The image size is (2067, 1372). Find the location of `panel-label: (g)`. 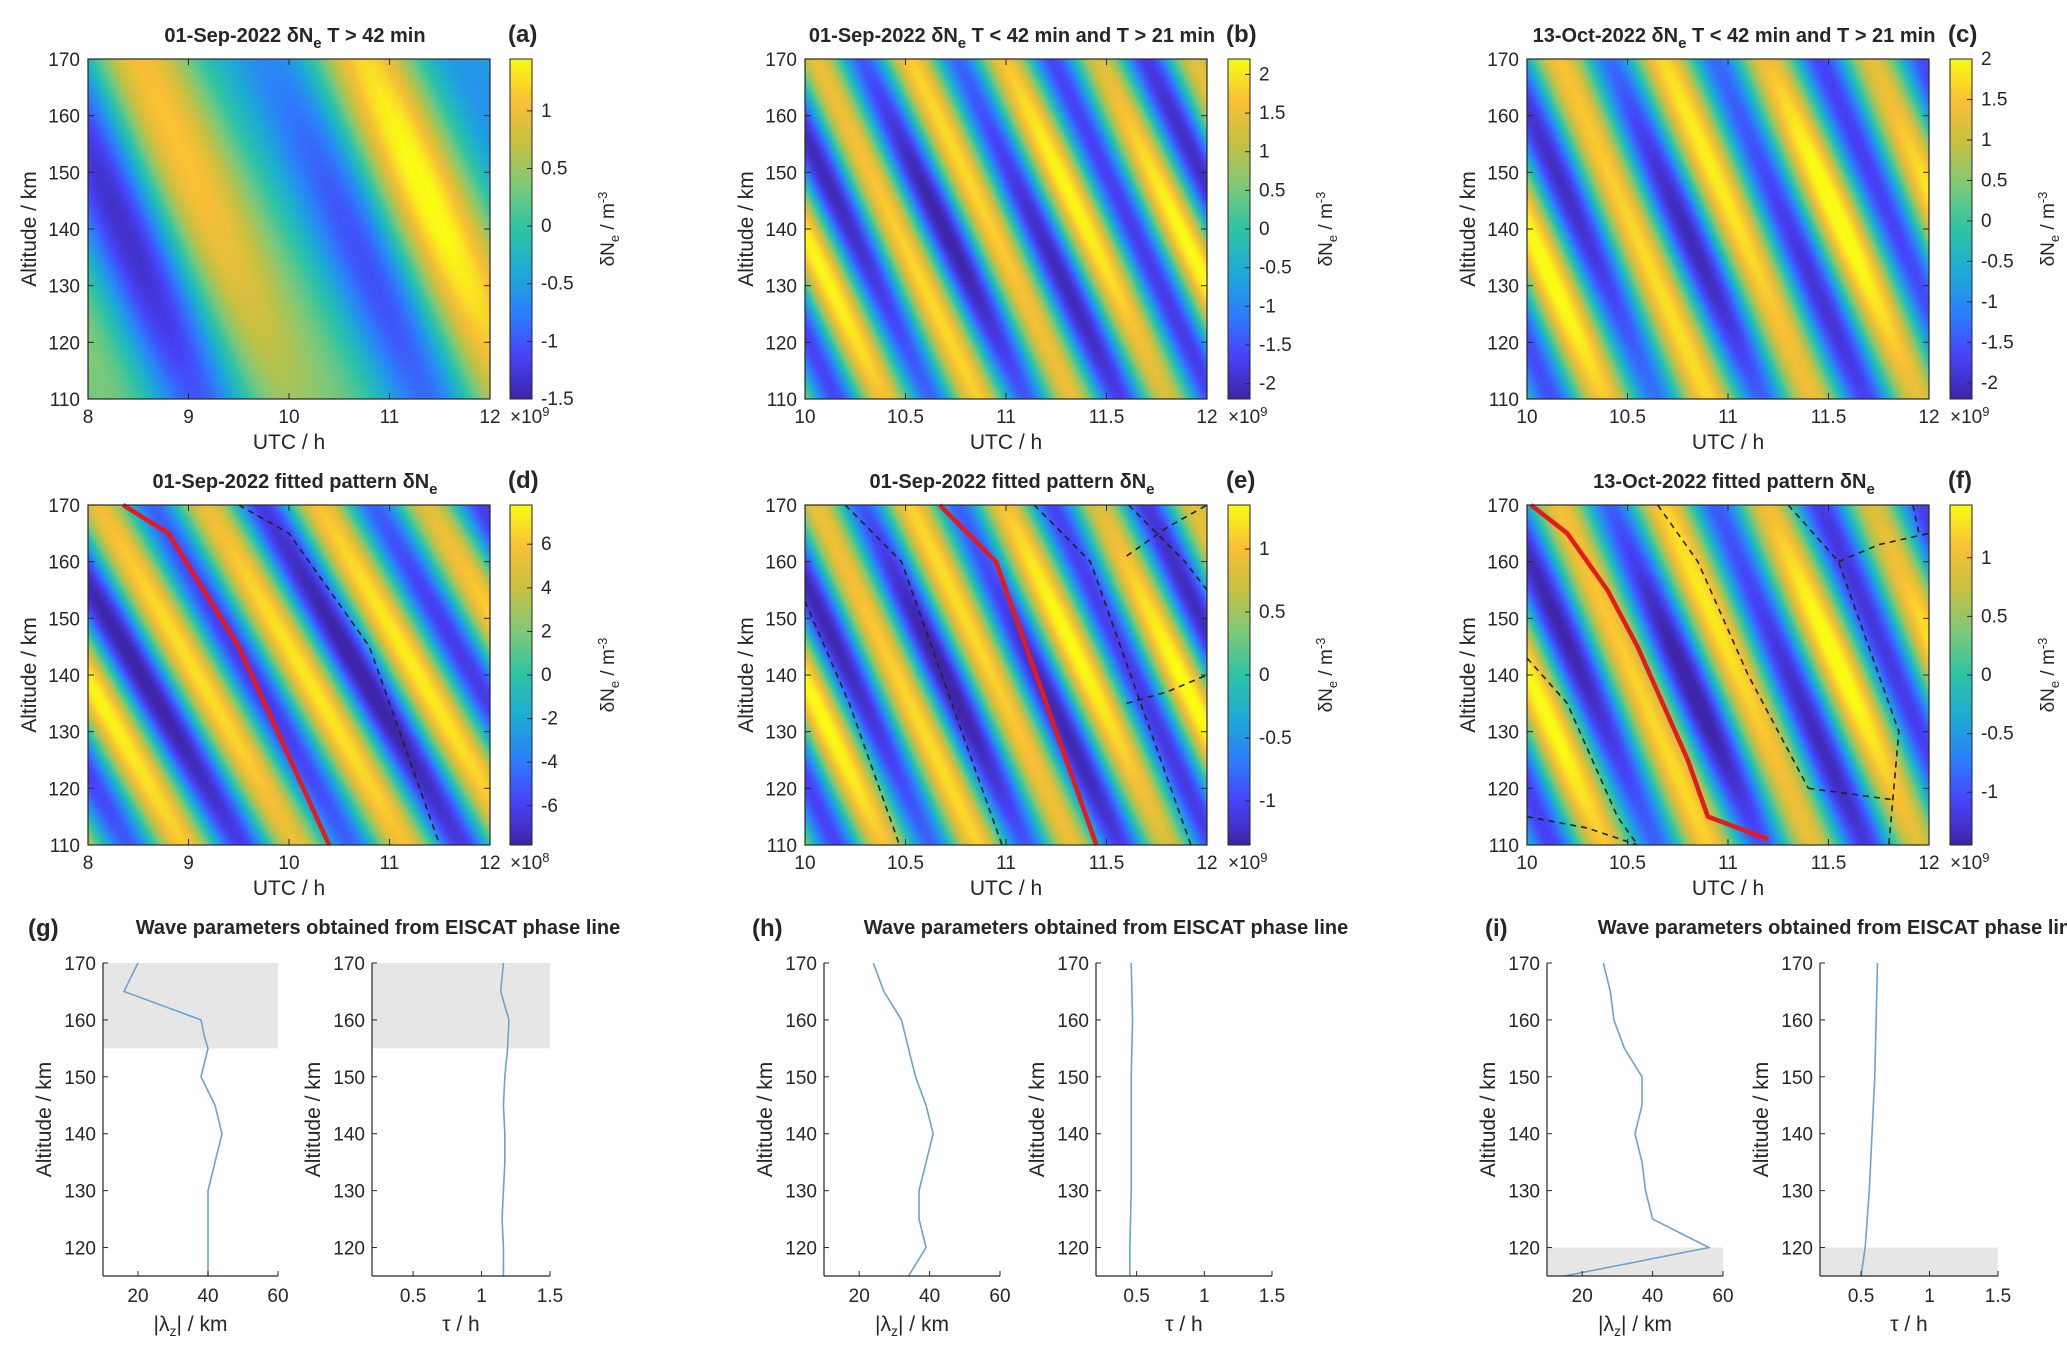

panel-label: (g) is located at coordinates (43, 928).